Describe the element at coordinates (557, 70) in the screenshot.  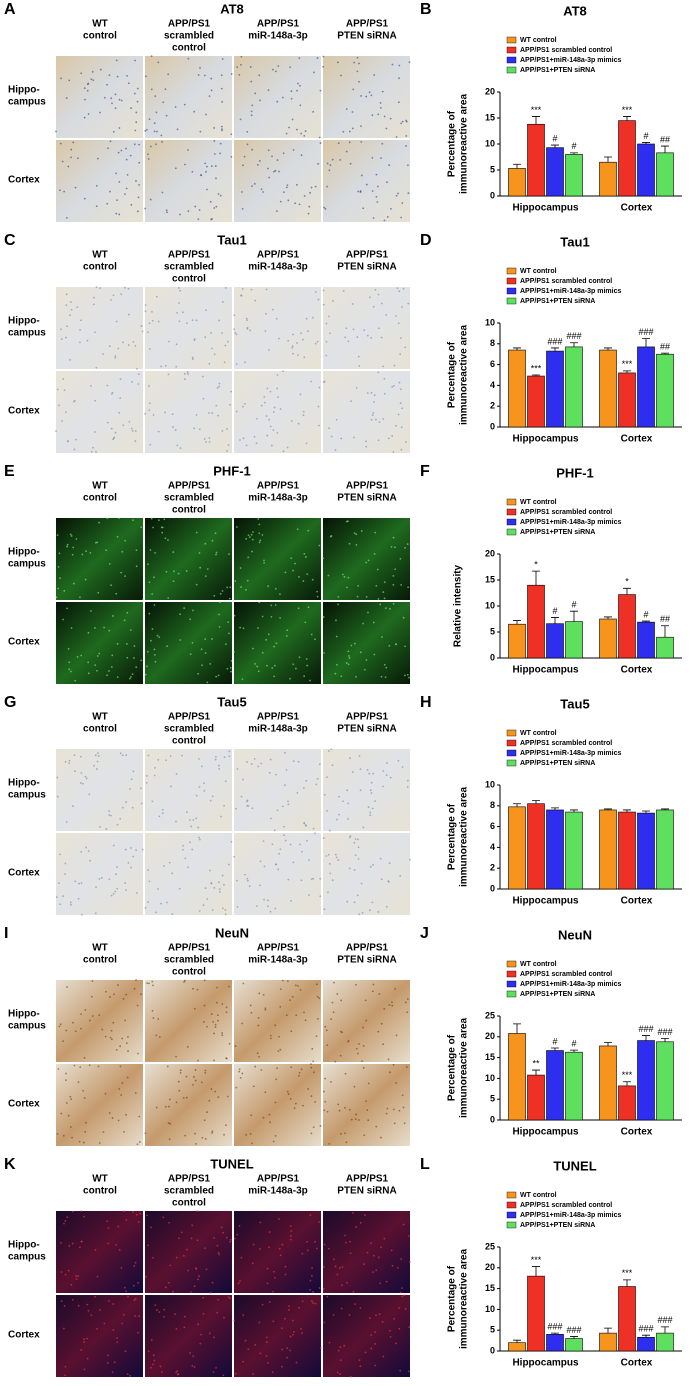
I see `legend-label: APP/PS1+PTEN siRNA` at that location.